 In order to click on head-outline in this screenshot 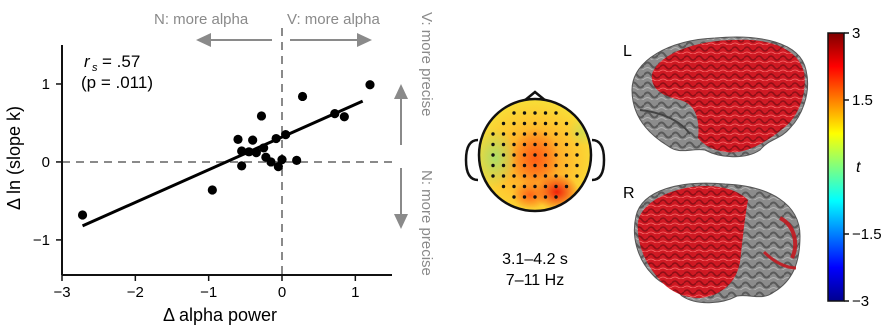, I will do `click(535, 155)`.